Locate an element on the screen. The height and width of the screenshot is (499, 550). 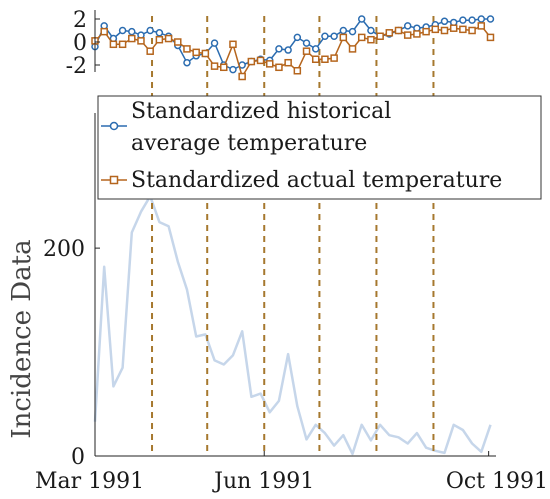
legend-label-historical-line1: Standardized historical is located at coordinates (261, 111).